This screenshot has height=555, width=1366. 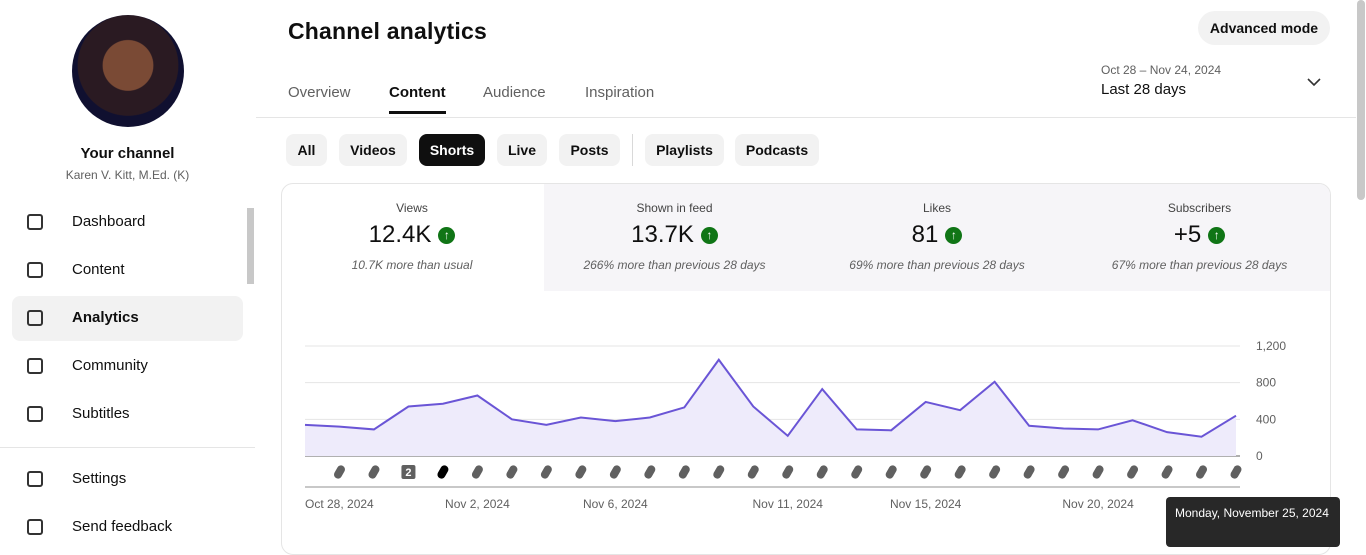 What do you see at coordinates (452, 150) in the screenshot?
I see `filter-chip: Shorts` at bounding box center [452, 150].